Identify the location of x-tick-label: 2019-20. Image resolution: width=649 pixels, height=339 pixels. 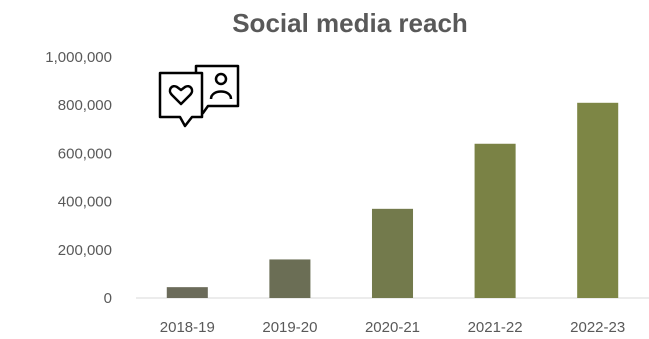
(289, 327).